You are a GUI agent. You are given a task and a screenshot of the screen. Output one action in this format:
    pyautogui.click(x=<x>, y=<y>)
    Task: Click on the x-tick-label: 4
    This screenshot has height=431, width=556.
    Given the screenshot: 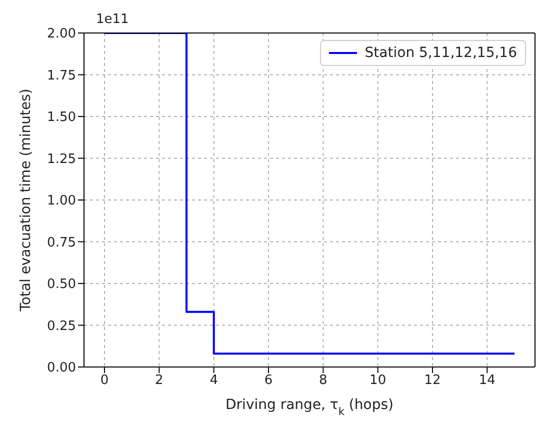 What is the action you would take?
    pyautogui.click(x=214, y=380)
    